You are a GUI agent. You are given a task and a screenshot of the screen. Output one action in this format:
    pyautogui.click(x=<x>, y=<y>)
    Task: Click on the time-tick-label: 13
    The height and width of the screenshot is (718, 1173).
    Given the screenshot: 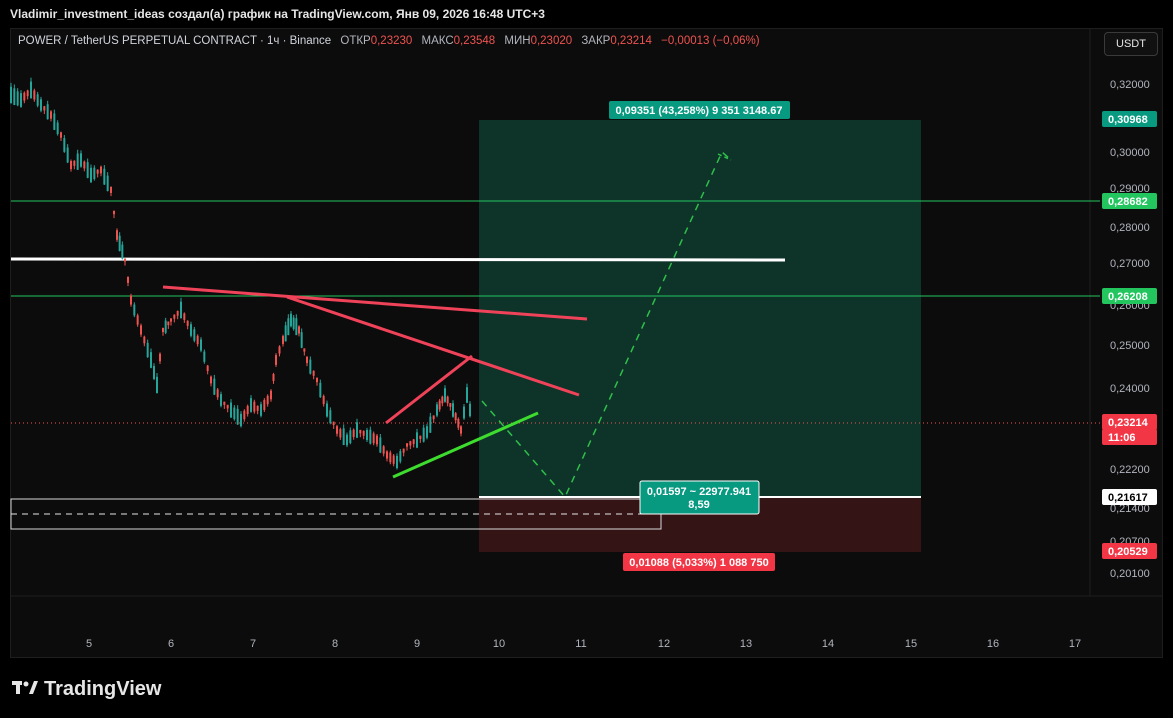 What is the action you would take?
    pyautogui.click(x=746, y=644)
    